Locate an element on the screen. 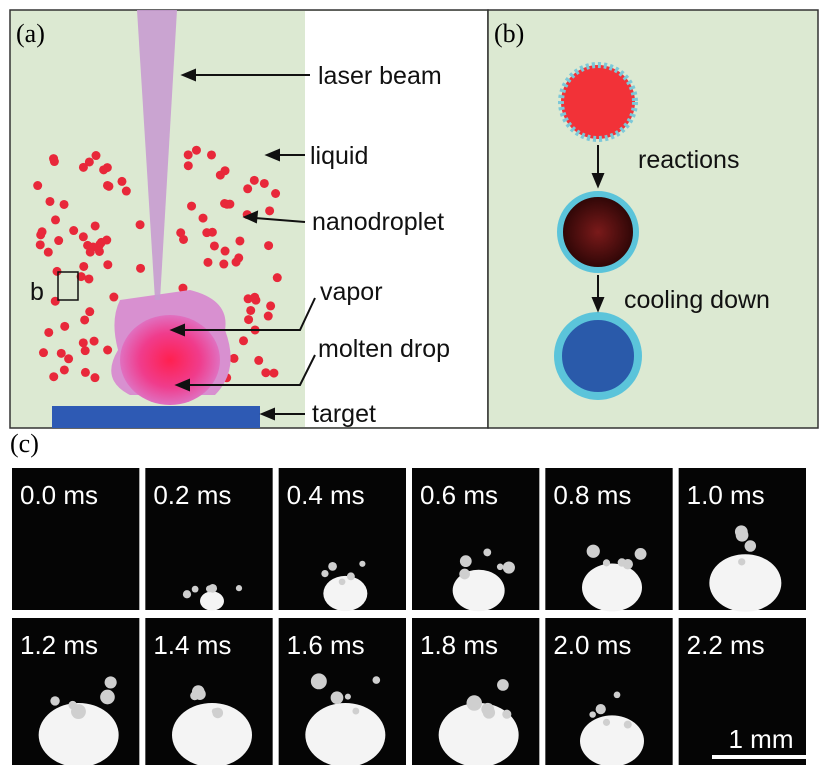  target is located at coordinates (156, 417).